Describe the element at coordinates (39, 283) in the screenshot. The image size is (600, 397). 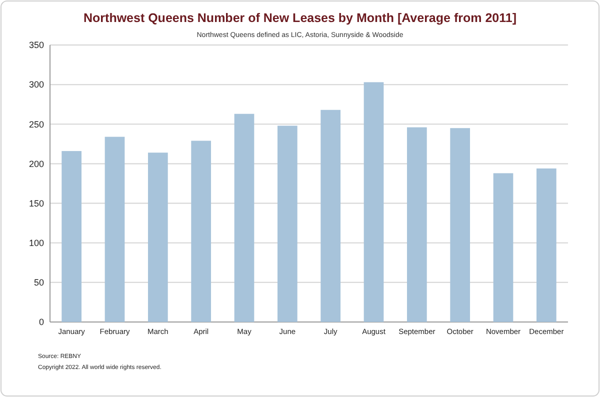
I see `y-tick-label: 50` at that location.